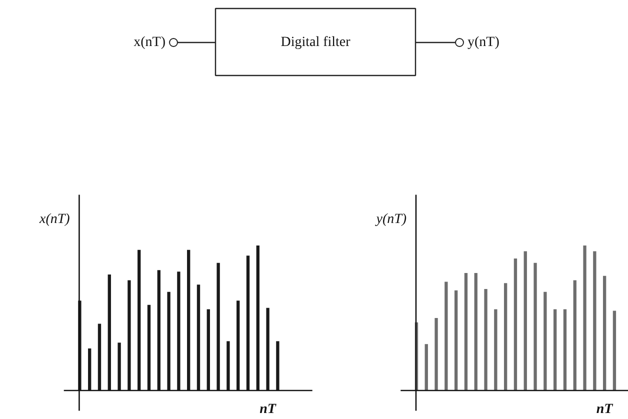  I want to click on text: y(nT), so click(484, 42).